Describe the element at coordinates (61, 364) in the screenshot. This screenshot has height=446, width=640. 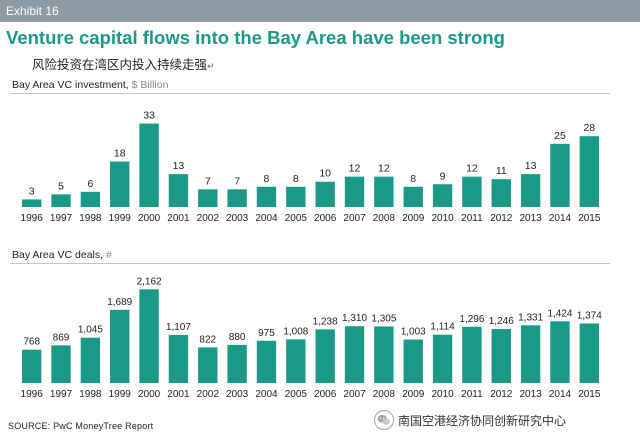
I see `bar-1997` at that location.